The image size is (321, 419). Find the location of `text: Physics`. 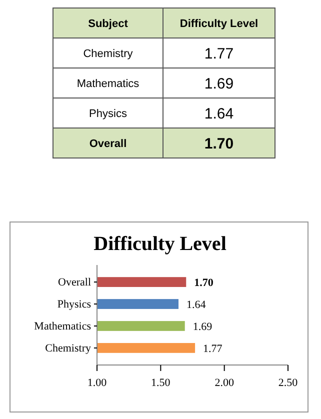

text: Physics is located at coordinates (108, 114).